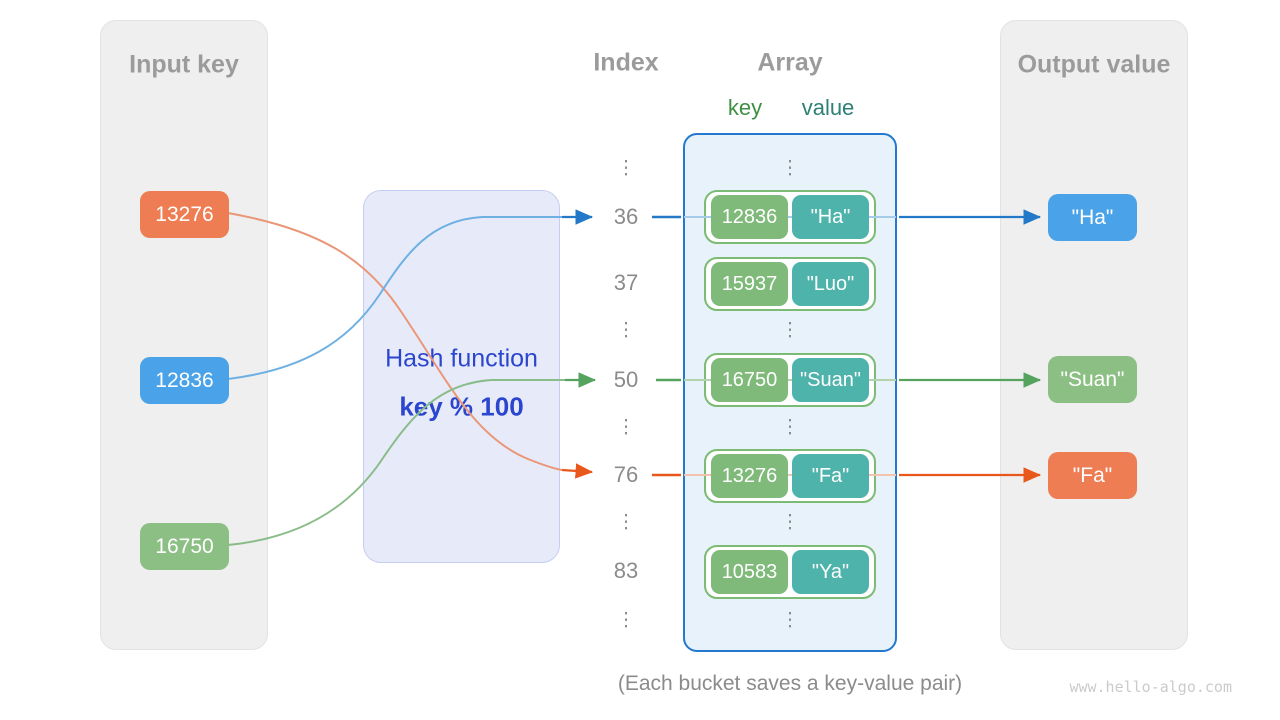 This screenshot has height=720, width=1280. Describe the element at coordinates (626, 379) in the screenshot. I see `index-50: 50` at that location.